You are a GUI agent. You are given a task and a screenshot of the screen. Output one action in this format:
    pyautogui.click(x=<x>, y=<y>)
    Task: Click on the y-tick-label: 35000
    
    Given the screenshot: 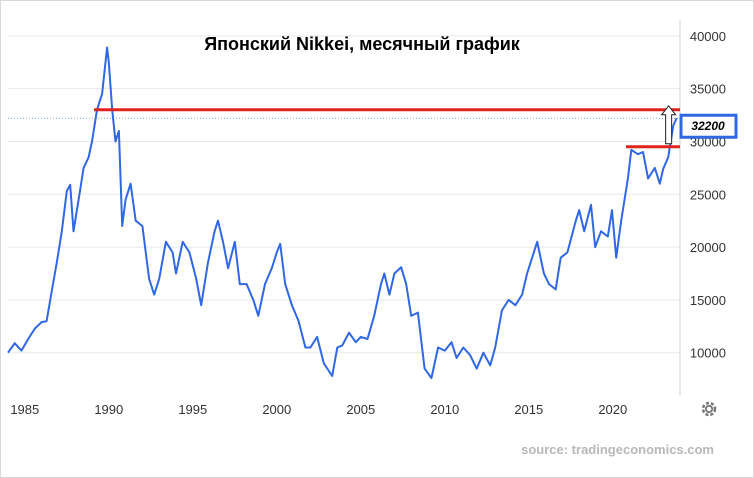 What is the action you would take?
    pyautogui.click(x=708, y=89)
    